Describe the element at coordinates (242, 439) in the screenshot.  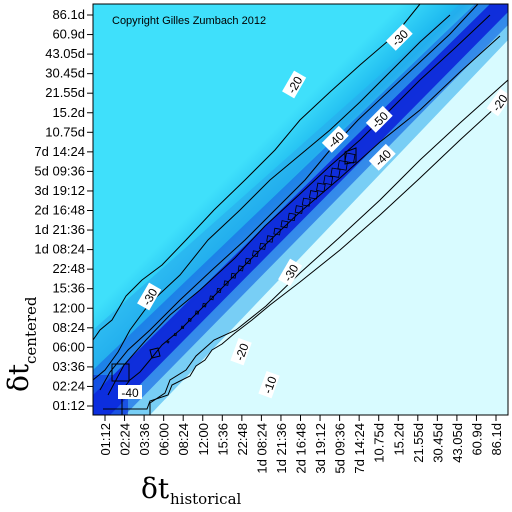
I see `x-tick-label: 22:48` at that location.